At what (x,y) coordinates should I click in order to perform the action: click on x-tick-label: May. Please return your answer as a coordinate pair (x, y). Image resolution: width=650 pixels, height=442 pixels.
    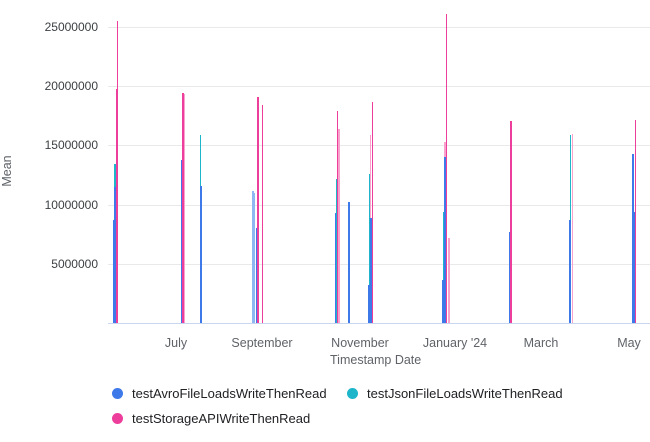
    Looking at the image, I should click on (629, 343).